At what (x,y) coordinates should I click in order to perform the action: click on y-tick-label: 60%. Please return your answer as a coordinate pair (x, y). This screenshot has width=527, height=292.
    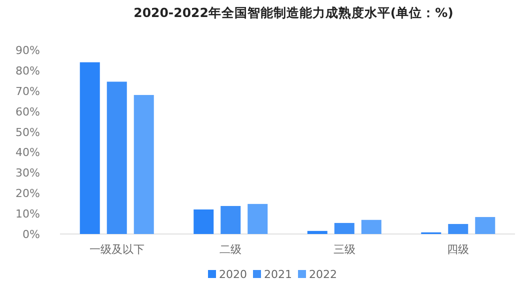
    Looking at the image, I should click on (28, 111).